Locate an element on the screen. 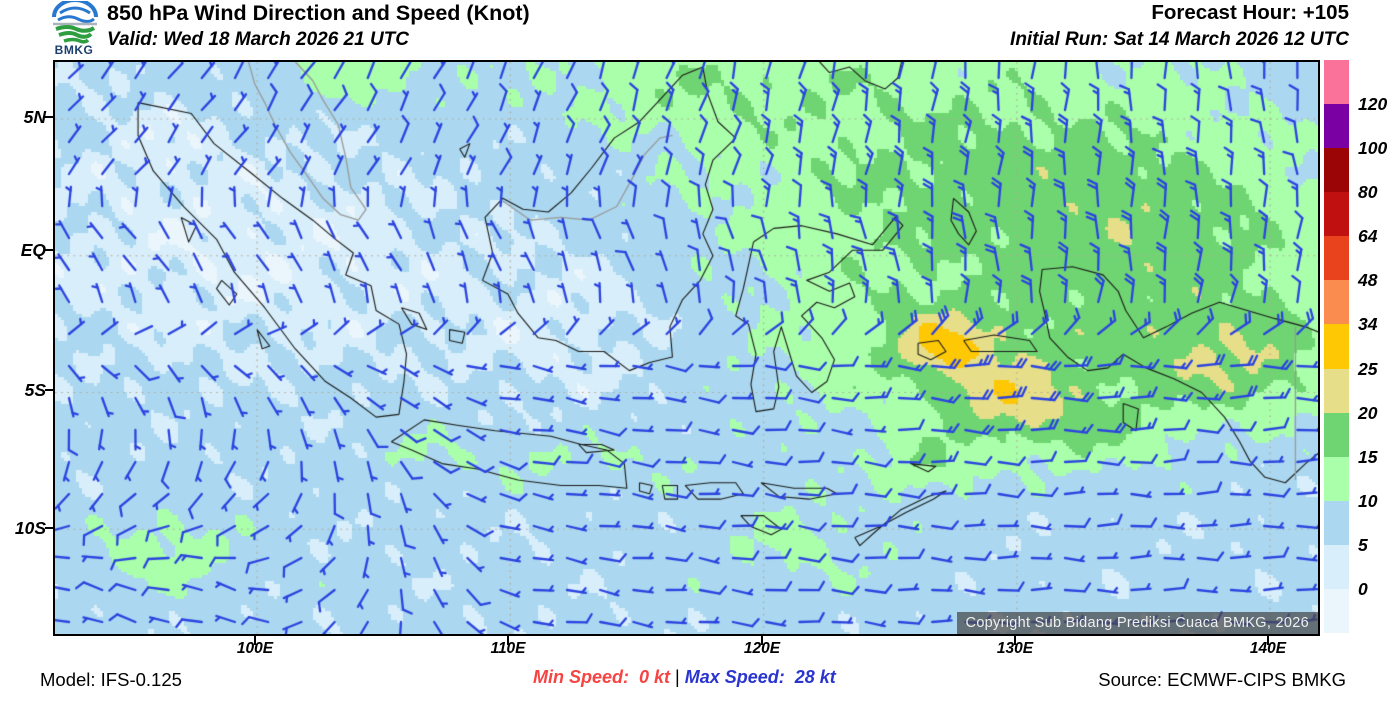 The width and height of the screenshot is (1400, 709). lon-axis-label: 110E is located at coordinates (508, 648).